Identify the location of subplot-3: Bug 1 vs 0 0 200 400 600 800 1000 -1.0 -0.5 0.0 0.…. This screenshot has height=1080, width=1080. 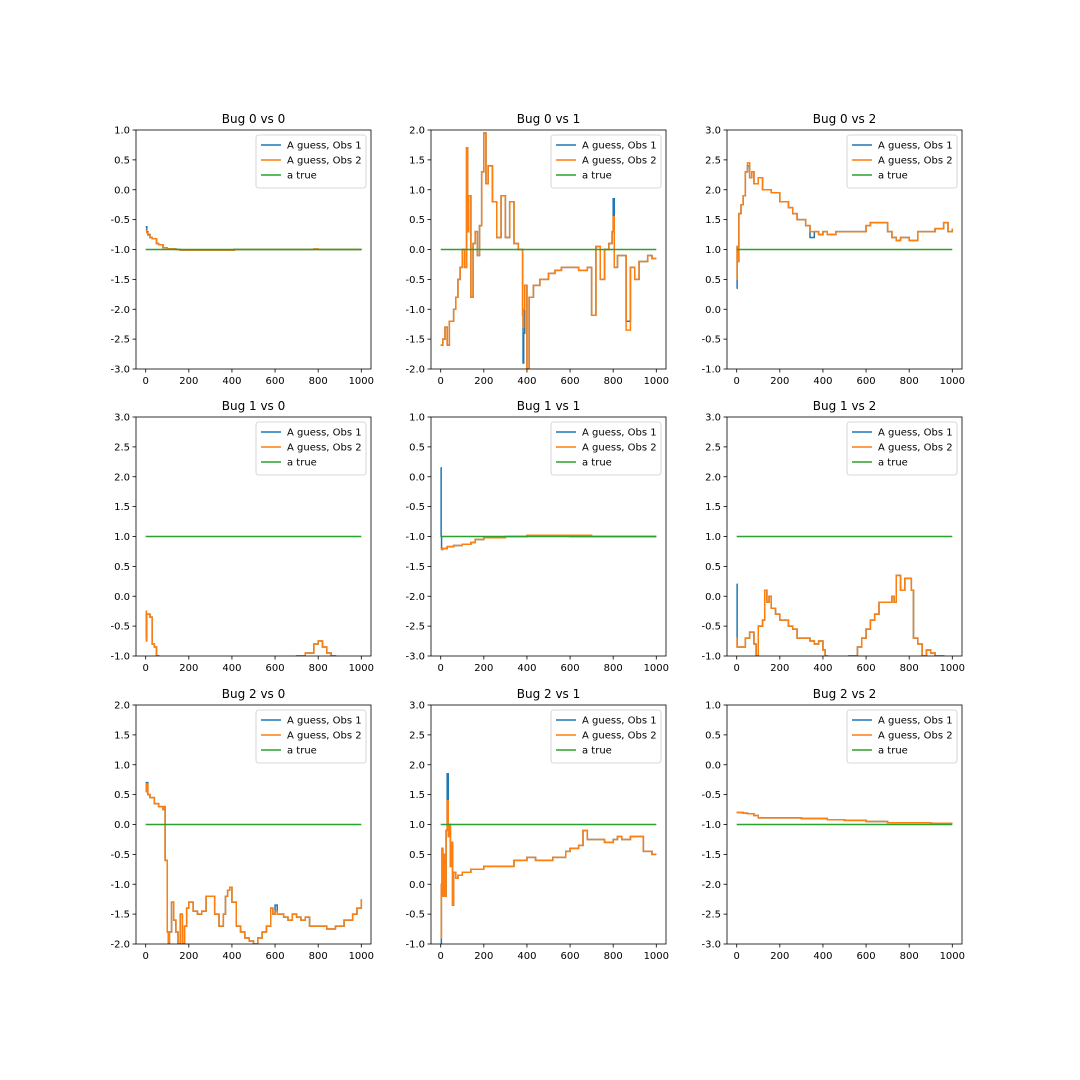
(242, 536).